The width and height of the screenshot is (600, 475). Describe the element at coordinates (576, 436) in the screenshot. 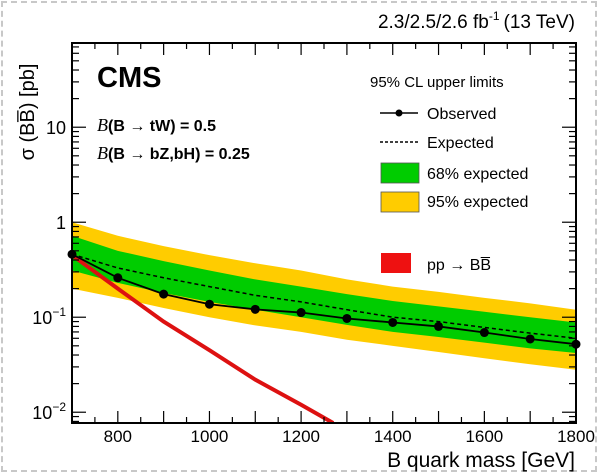

I see `x-tick-label: 1800` at that location.